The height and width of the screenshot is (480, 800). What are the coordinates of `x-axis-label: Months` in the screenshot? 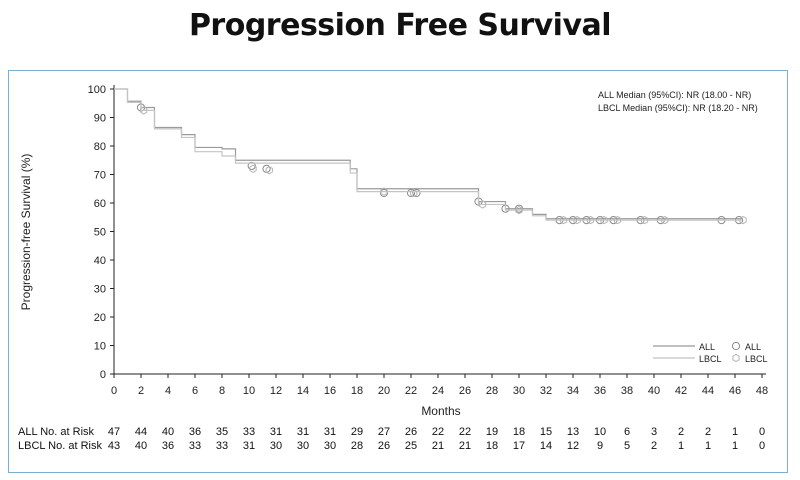 It's located at (440, 411).